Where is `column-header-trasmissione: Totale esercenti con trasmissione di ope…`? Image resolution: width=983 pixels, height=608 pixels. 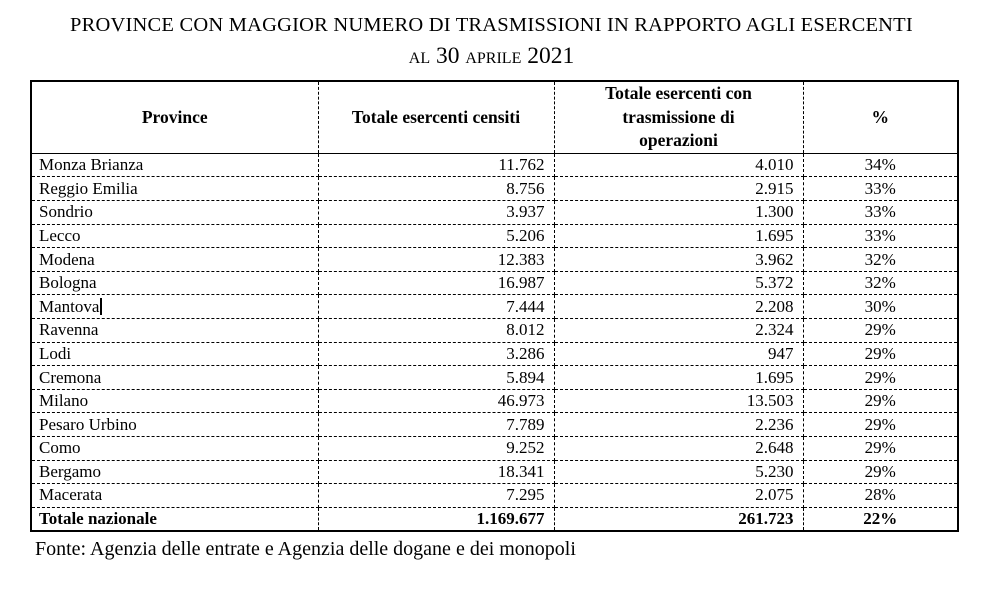 column-header-trasmissione: Totale esercenti con trasmissione di ope… is located at coordinates (678, 117).